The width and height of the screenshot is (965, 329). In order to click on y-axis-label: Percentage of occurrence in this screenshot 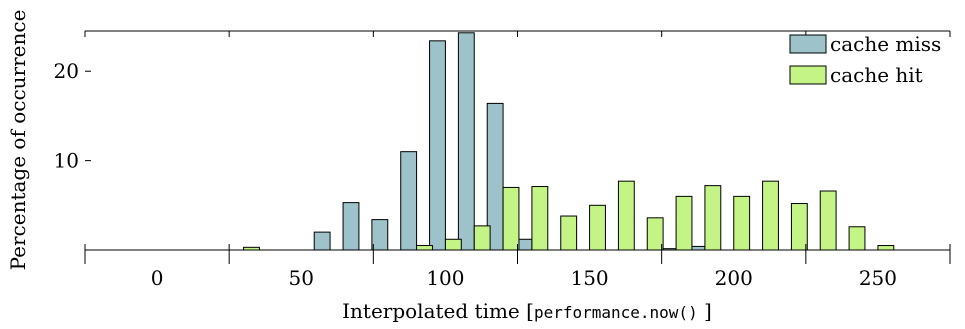, I will do `click(18, 140)`.